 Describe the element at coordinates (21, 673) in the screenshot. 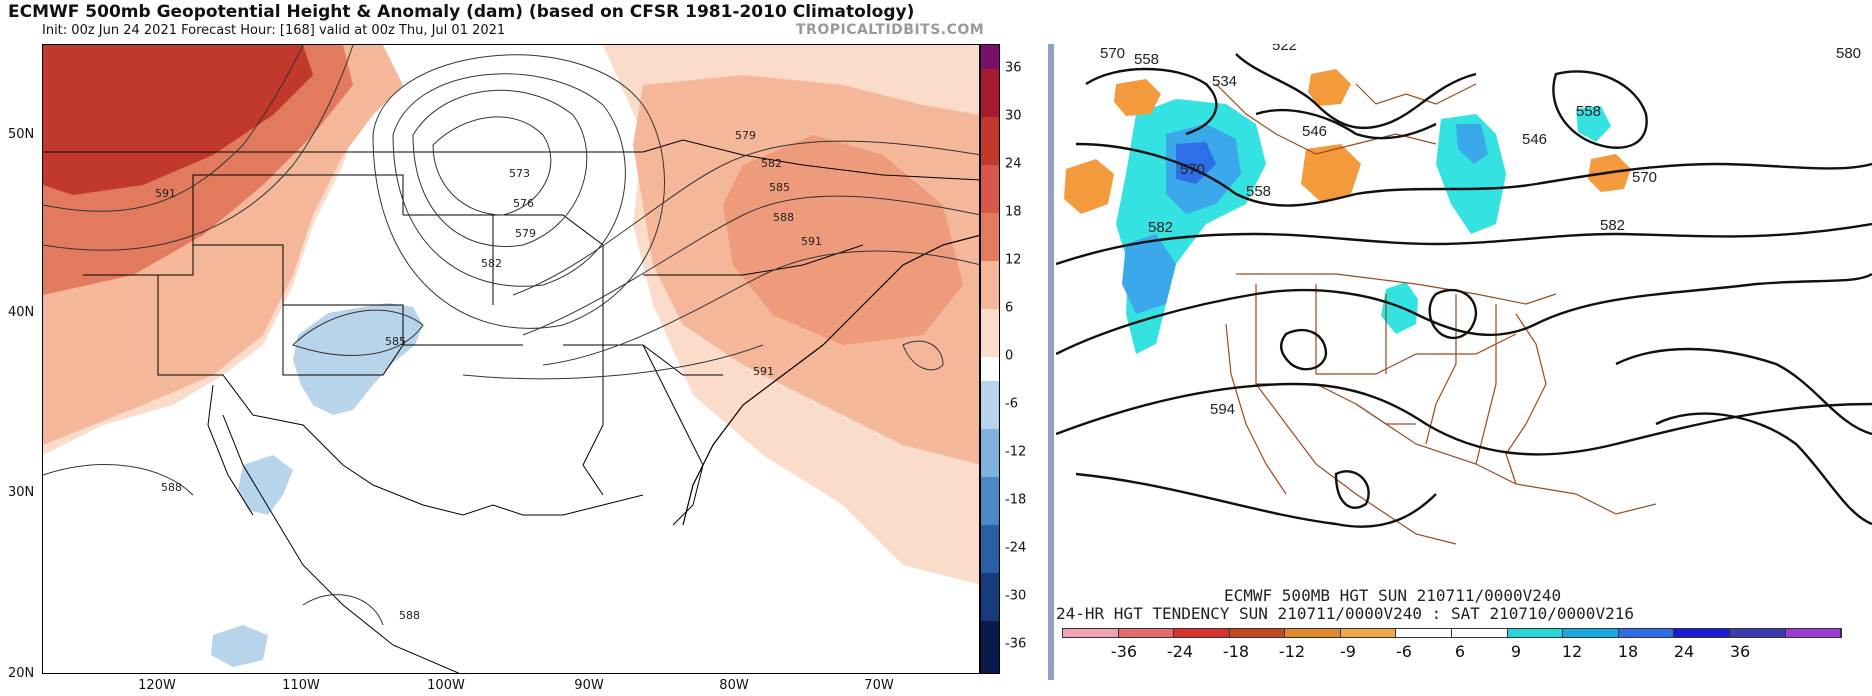

I see `lat-label-20n: 20N` at that location.